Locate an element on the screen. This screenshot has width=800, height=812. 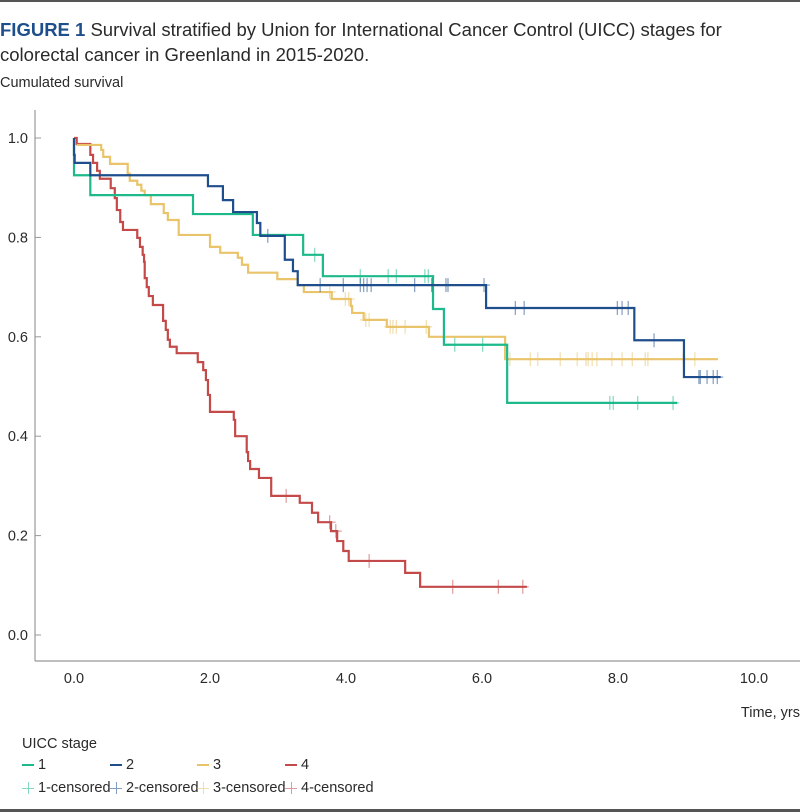
top-rule is located at coordinates (400, 1).